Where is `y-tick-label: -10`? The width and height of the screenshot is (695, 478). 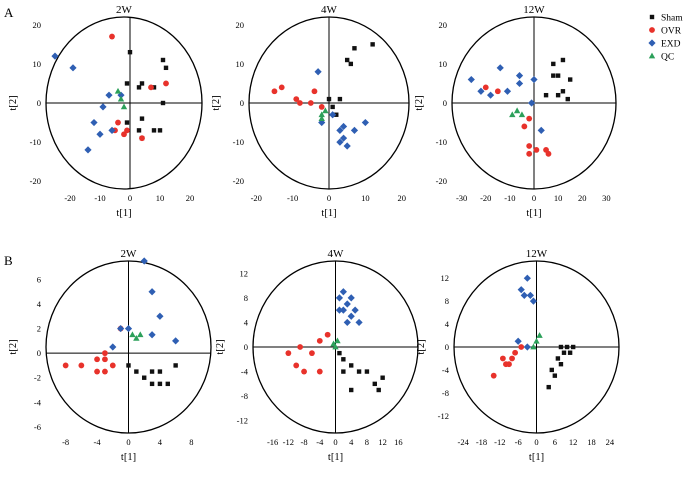
y-tick-label: -10 is located at coordinates (238, 142).